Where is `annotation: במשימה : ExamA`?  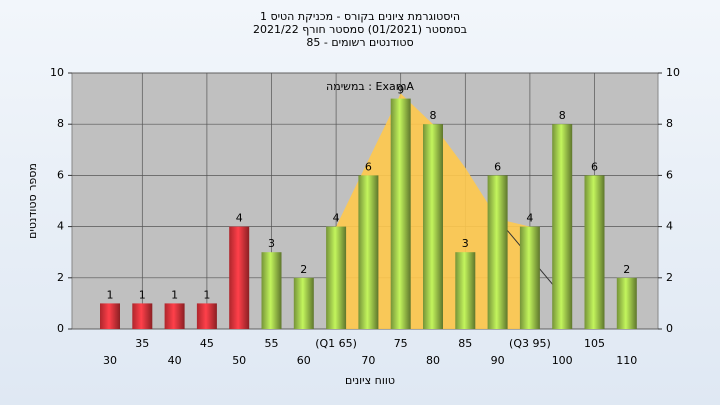
annotation: במשימה : ExamA is located at coordinates (370, 86).